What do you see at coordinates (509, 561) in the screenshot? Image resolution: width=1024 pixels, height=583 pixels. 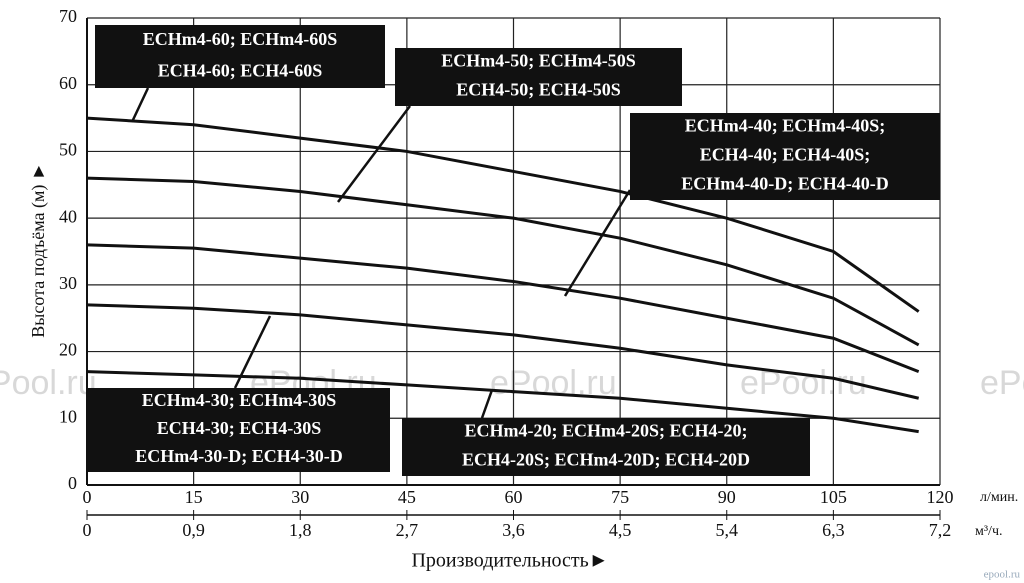 I see `x-axis-title: Производительность►` at bounding box center [509, 561].